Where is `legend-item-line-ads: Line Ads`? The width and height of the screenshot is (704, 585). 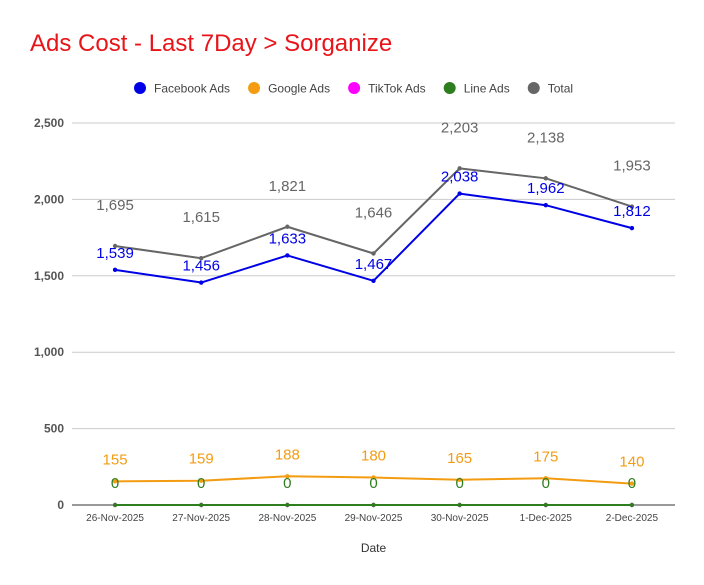
legend-item-line-ads: Line Ads is located at coordinates (476, 89).